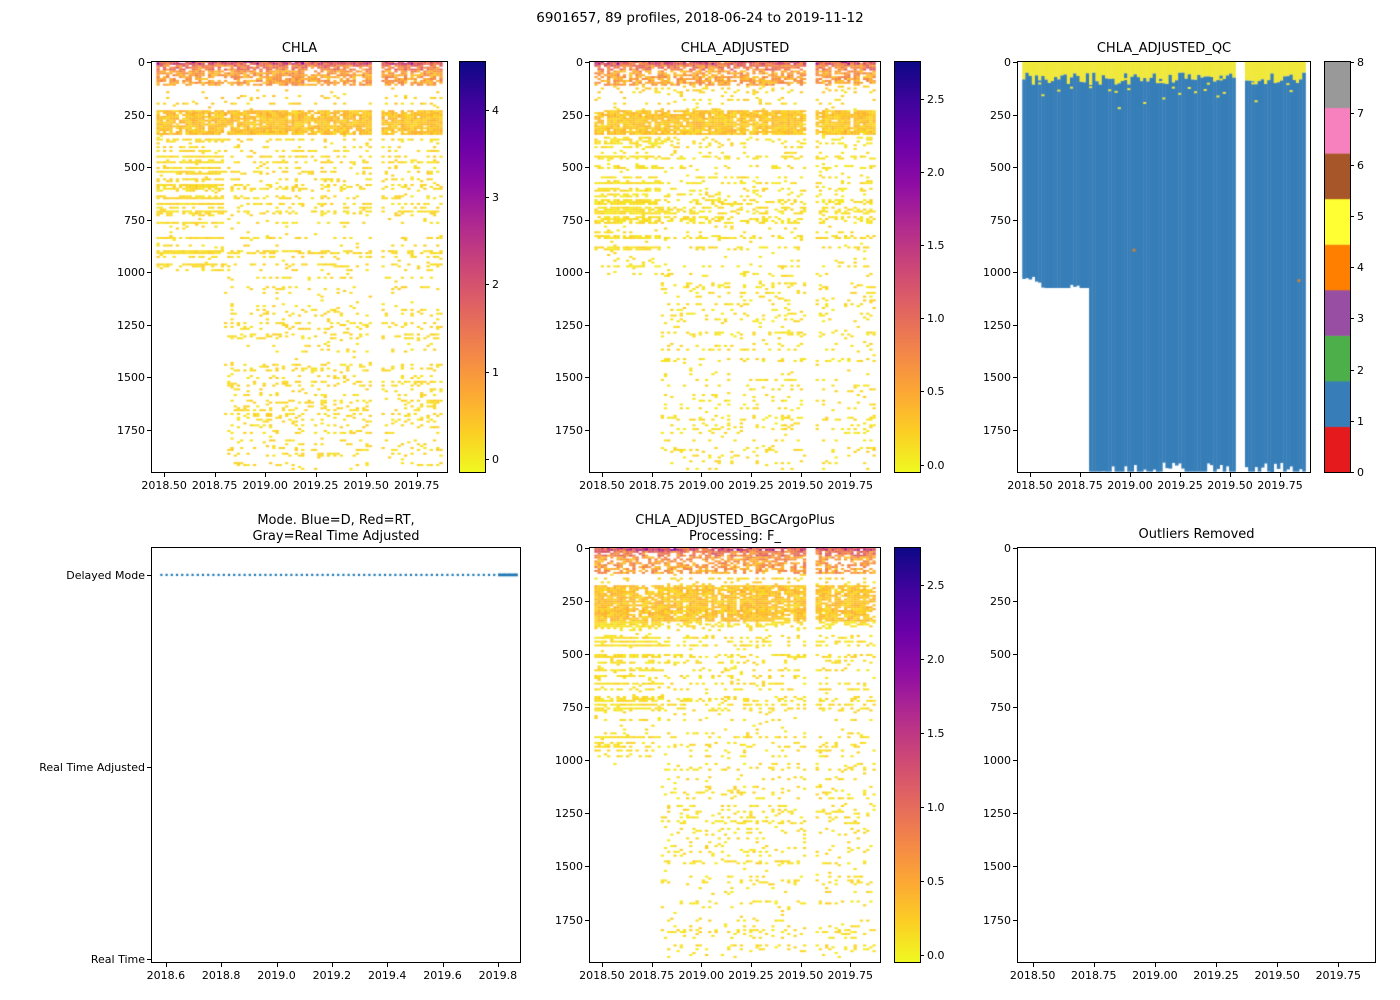  What do you see at coordinates (336, 536) in the screenshot?
I see `subplot-title-line: Gray=Real Time Adjusted` at bounding box center [336, 536].